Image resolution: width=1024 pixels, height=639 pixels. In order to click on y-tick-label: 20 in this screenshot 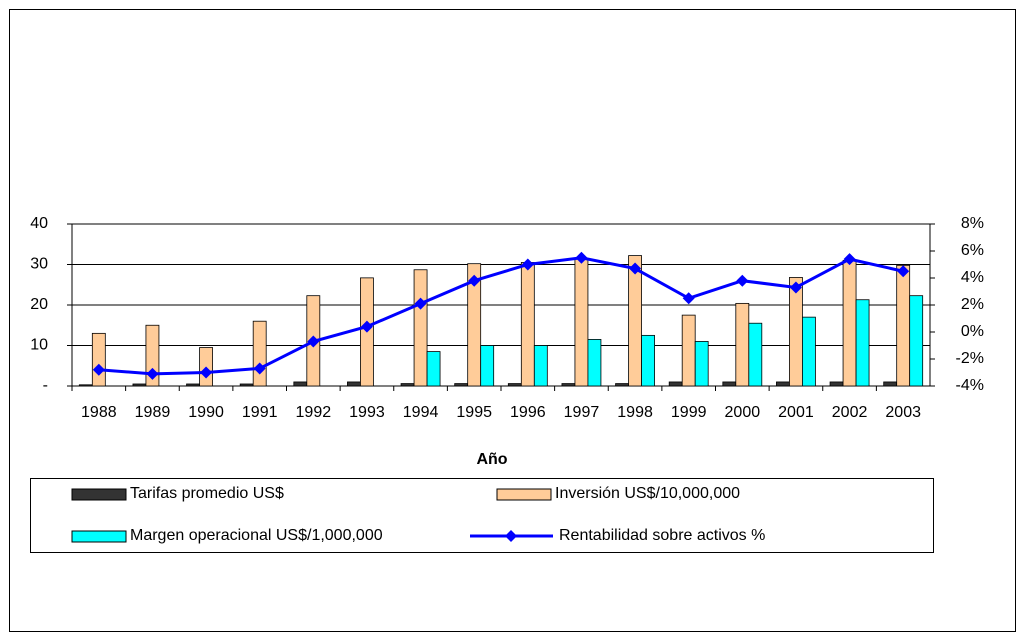, I will do `click(39, 304)`.